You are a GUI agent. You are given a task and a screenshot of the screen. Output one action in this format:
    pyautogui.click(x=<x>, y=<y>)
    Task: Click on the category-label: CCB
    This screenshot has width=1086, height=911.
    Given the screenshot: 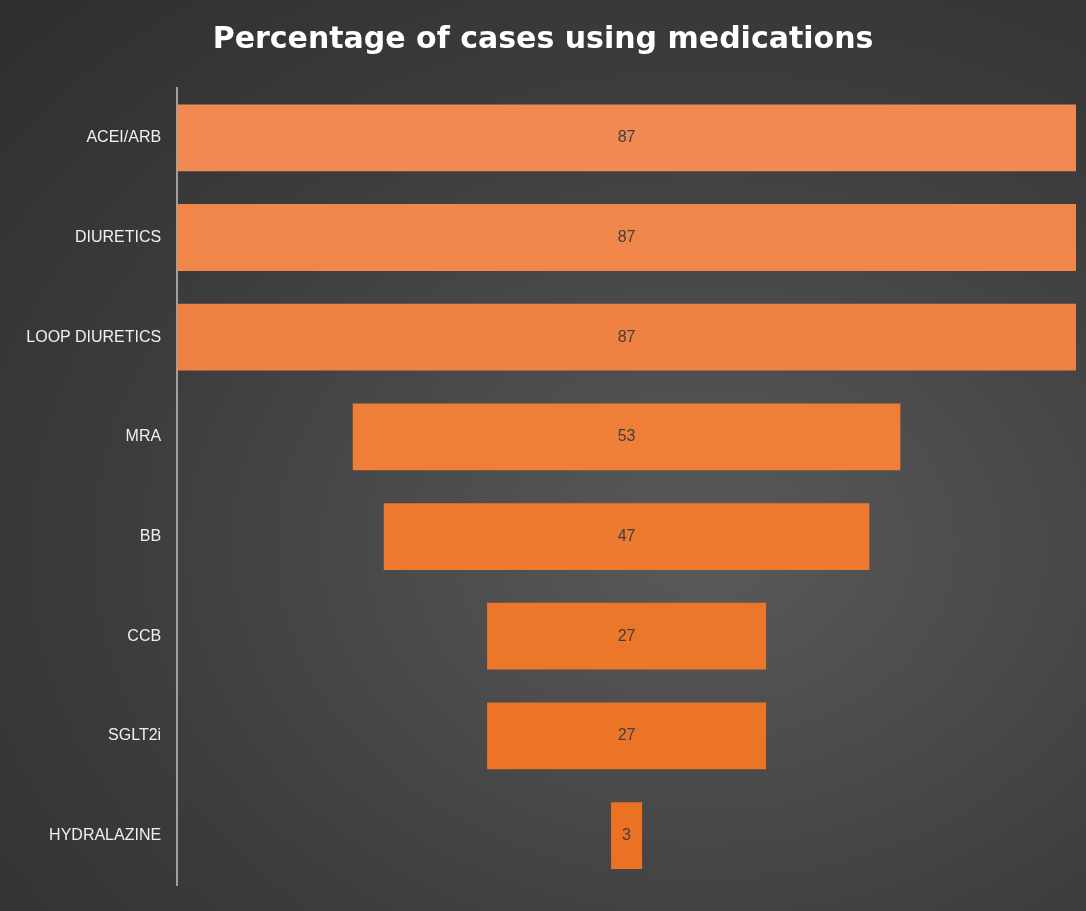 What is the action you would take?
    pyautogui.click(x=144, y=635)
    